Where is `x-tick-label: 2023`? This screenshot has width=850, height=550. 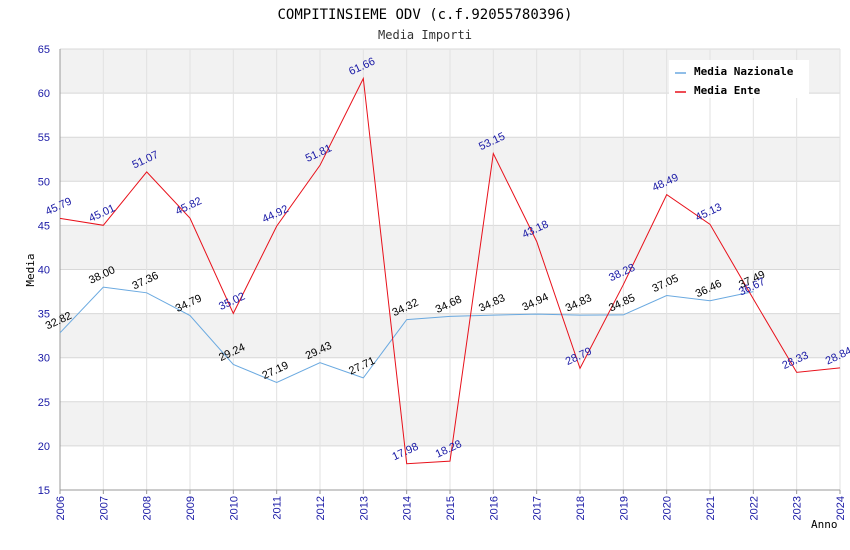 x-tick-label: 2023 is located at coordinates (798, 508).